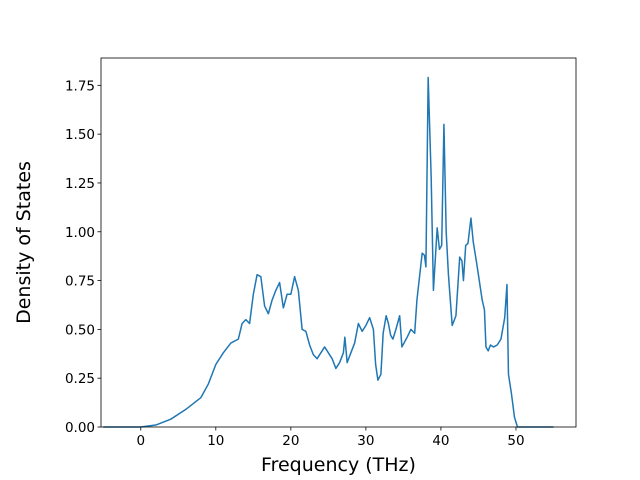 The height and width of the screenshot is (480, 640). I want to click on y-tick-label: 0.00, so click(80, 428).